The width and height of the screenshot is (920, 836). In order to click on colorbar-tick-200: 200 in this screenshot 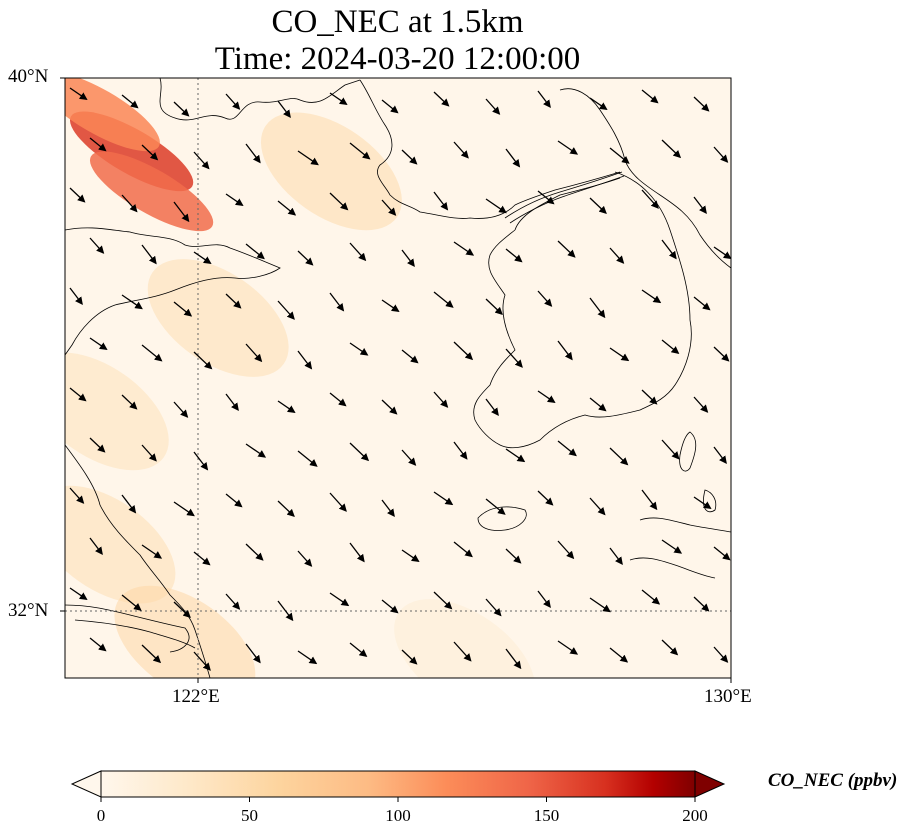, I will do `click(695, 815)`.